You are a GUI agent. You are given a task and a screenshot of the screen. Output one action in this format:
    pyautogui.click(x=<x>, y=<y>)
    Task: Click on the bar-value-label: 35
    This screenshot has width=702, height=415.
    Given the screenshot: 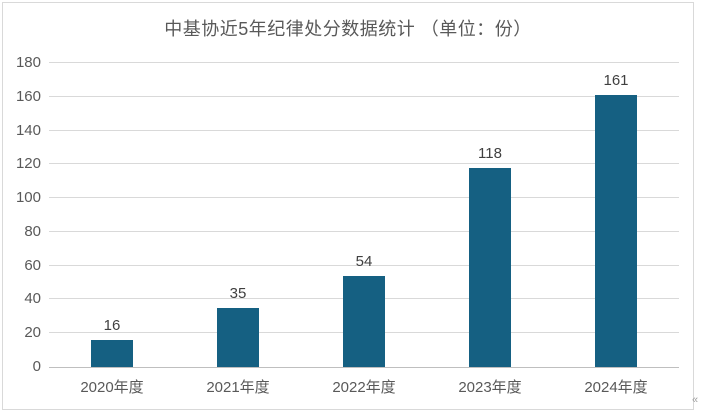 What is the action you would take?
    pyautogui.click(x=238, y=293)
    